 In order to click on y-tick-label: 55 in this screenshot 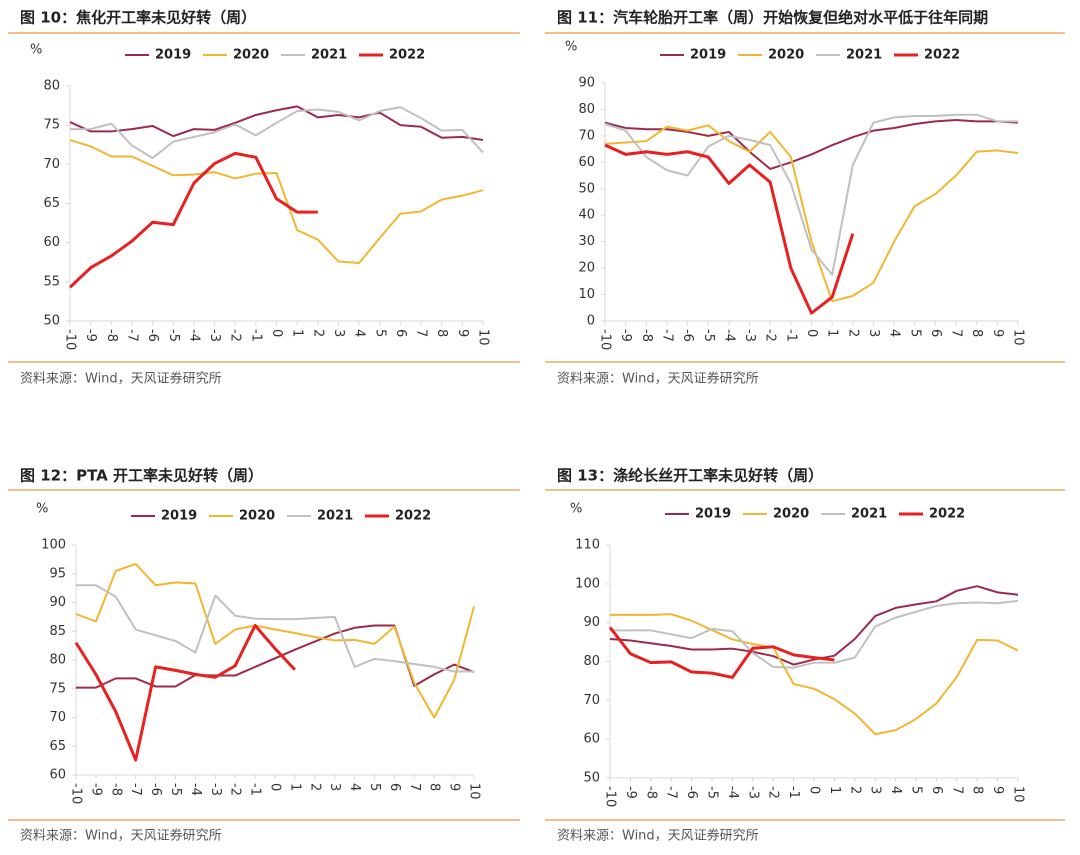, I will do `click(51, 281)`.